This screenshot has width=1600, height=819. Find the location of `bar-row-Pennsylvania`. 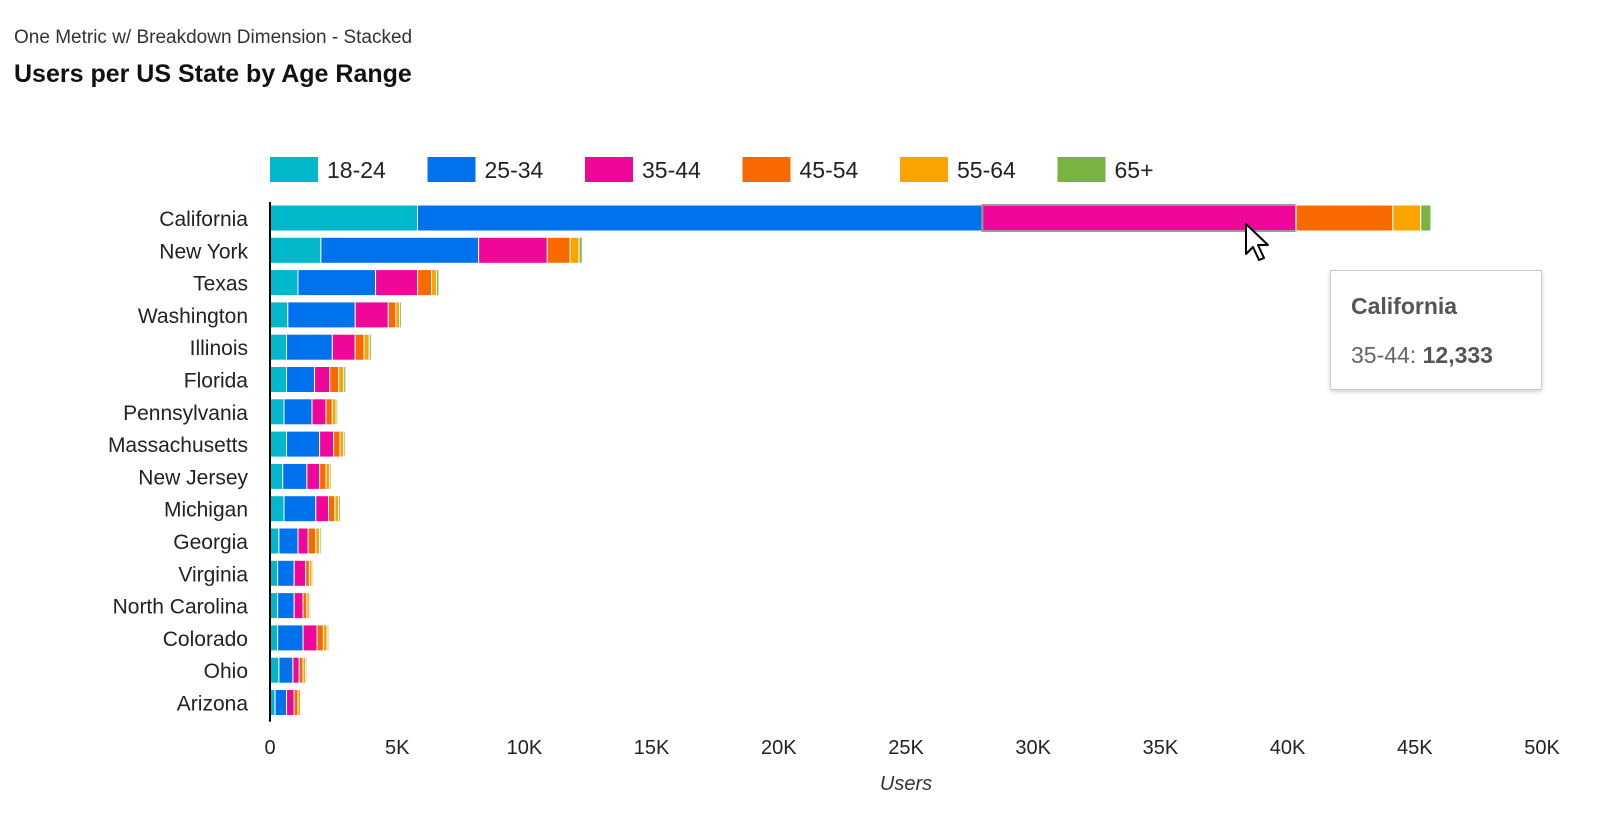

bar-row-Pennsylvania is located at coordinates (304, 412).